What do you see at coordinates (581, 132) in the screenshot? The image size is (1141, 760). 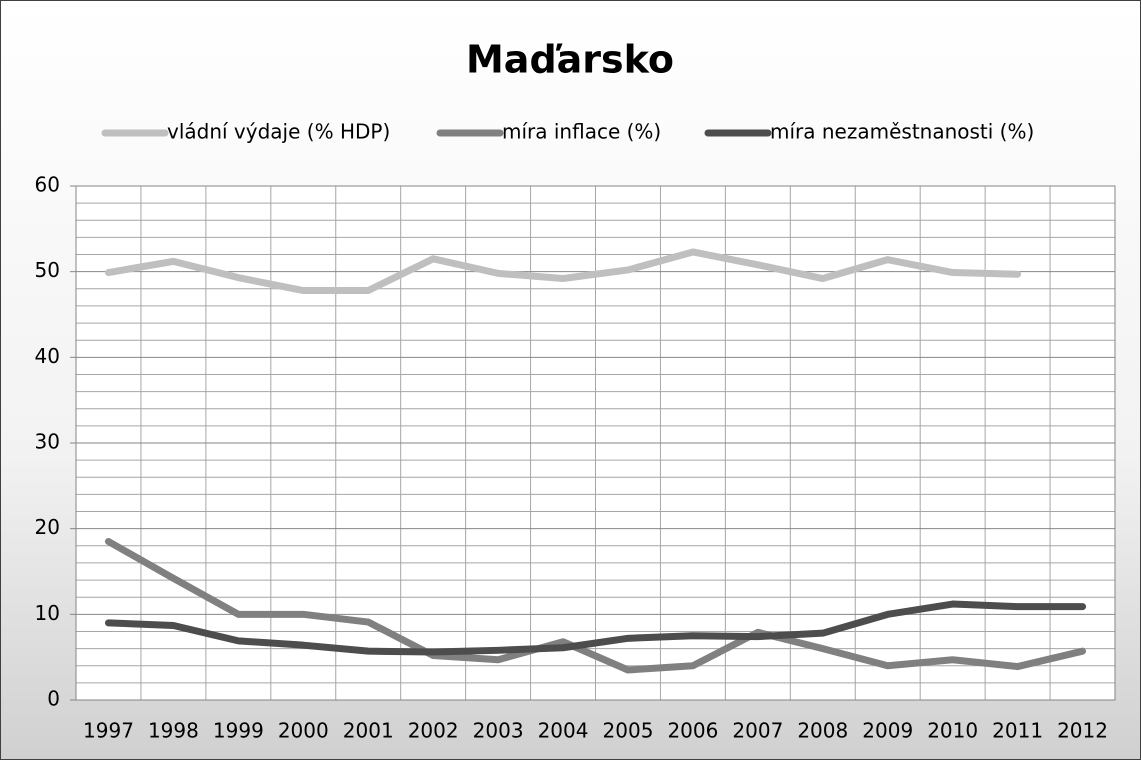 I see `legend-label: míra inflace (%)` at bounding box center [581, 132].